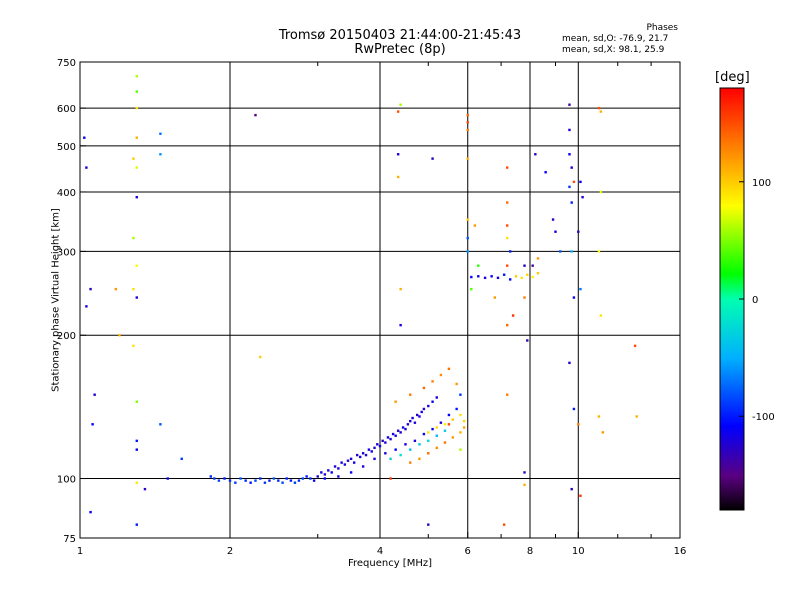  What do you see at coordinates (755, 300) in the screenshot?
I see `colorbar-tick-label: 0` at bounding box center [755, 300].